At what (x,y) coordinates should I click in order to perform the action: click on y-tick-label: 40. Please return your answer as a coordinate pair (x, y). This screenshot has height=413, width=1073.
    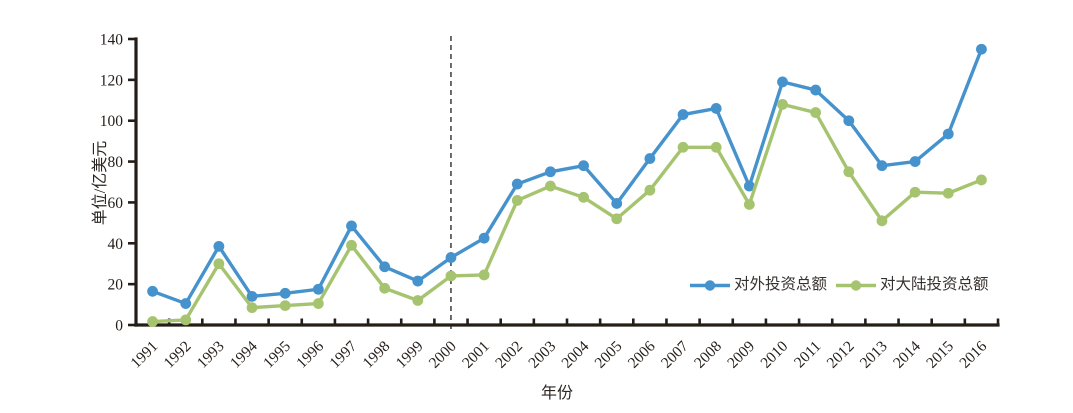
    Looking at the image, I should click on (116, 244).